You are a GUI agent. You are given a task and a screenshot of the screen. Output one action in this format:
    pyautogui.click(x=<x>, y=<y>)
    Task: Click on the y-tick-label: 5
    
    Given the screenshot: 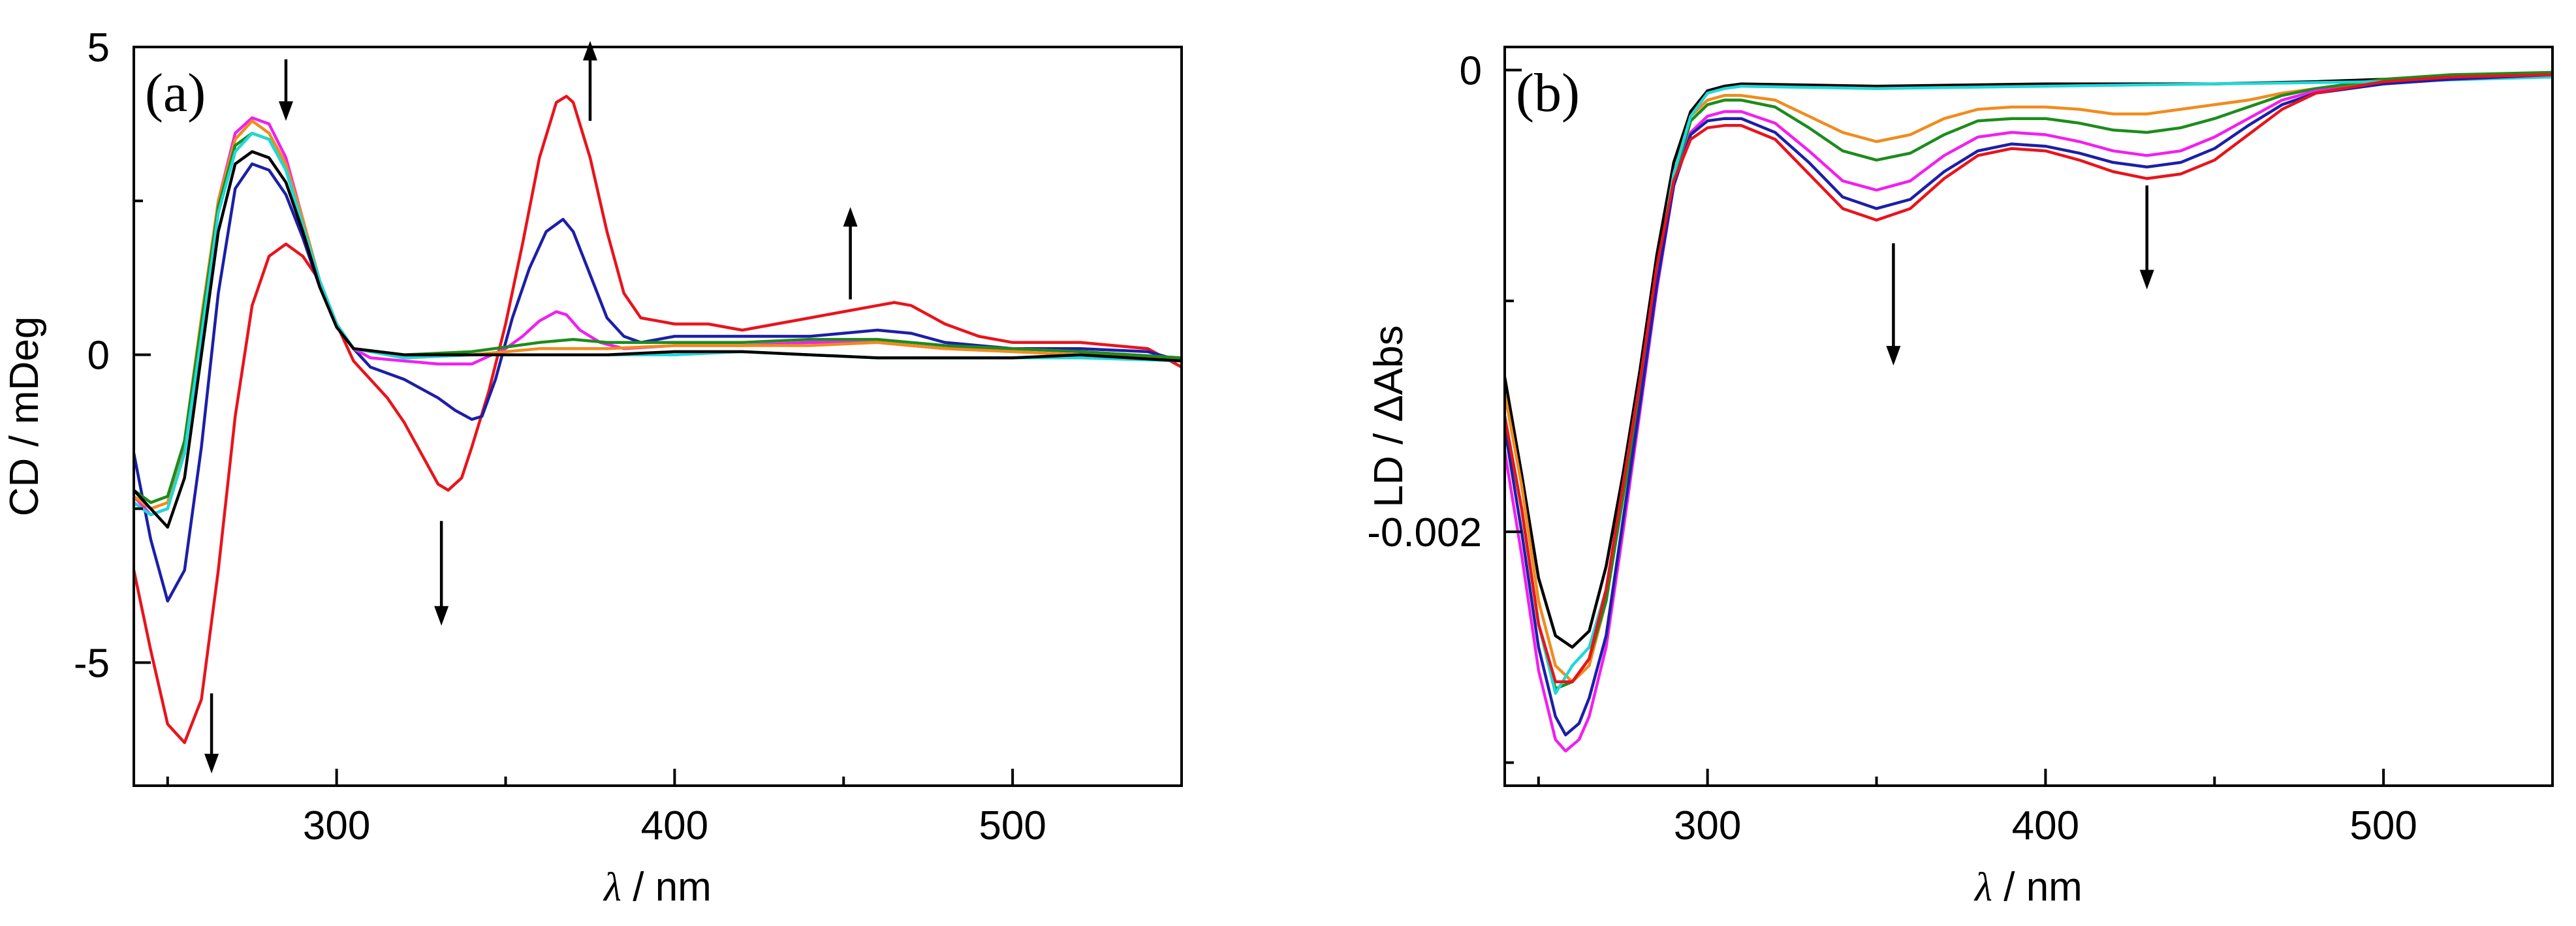 What is the action you would take?
    pyautogui.click(x=98, y=48)
    